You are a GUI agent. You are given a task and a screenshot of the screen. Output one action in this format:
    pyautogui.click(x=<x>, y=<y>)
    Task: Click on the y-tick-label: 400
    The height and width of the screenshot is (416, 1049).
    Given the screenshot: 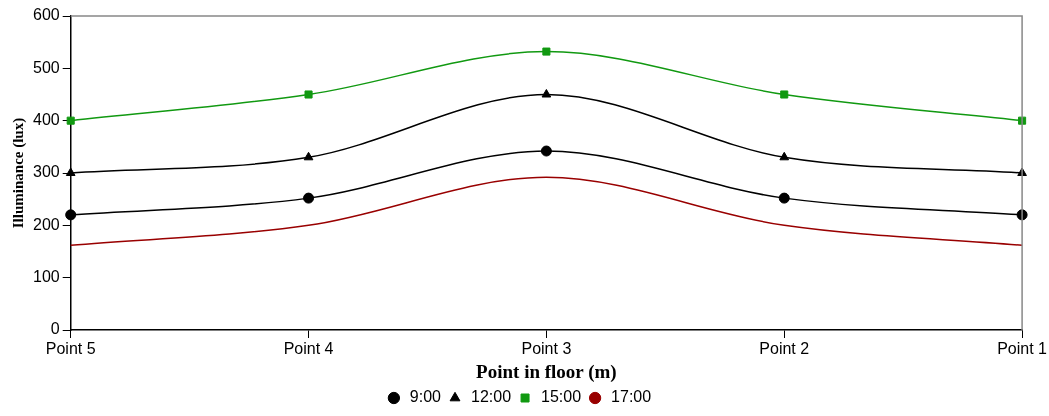 What is the action you would take?
    pyautogui.click(x=46, y=120)
    